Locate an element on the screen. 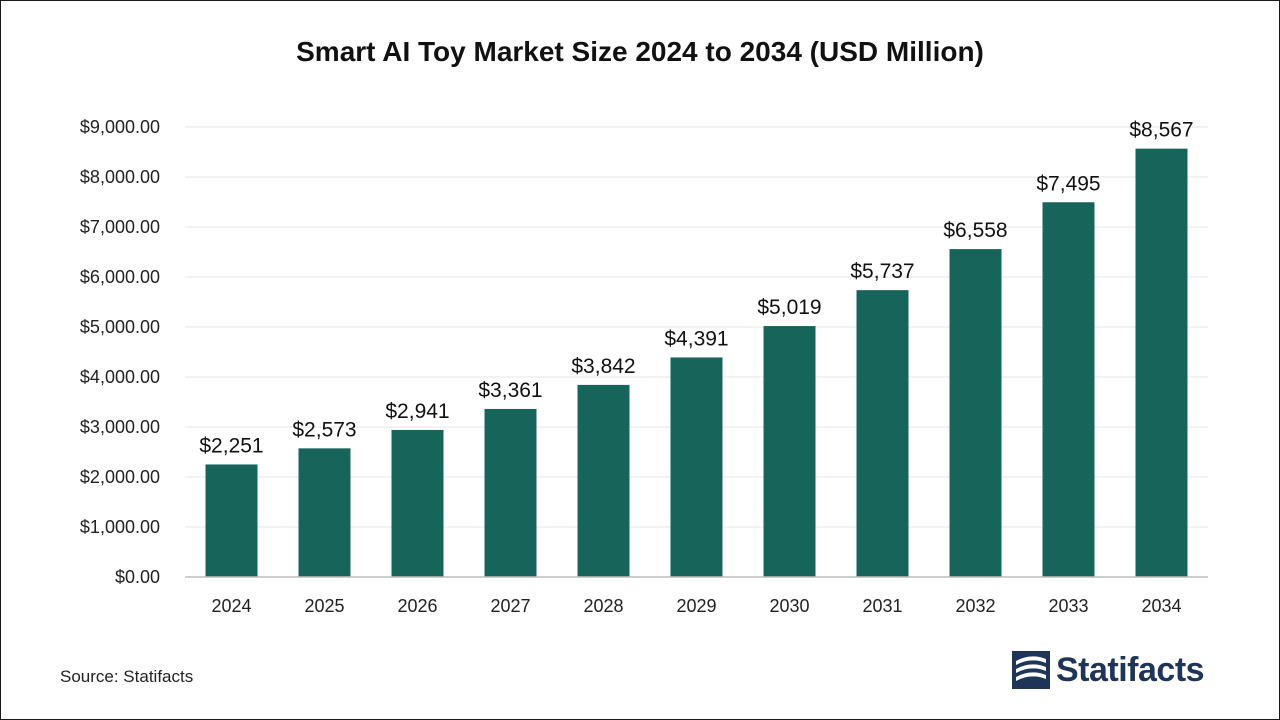 The image size is (1280, 720). x-tick-label: 2033 is located at coordinates (1068, 606).